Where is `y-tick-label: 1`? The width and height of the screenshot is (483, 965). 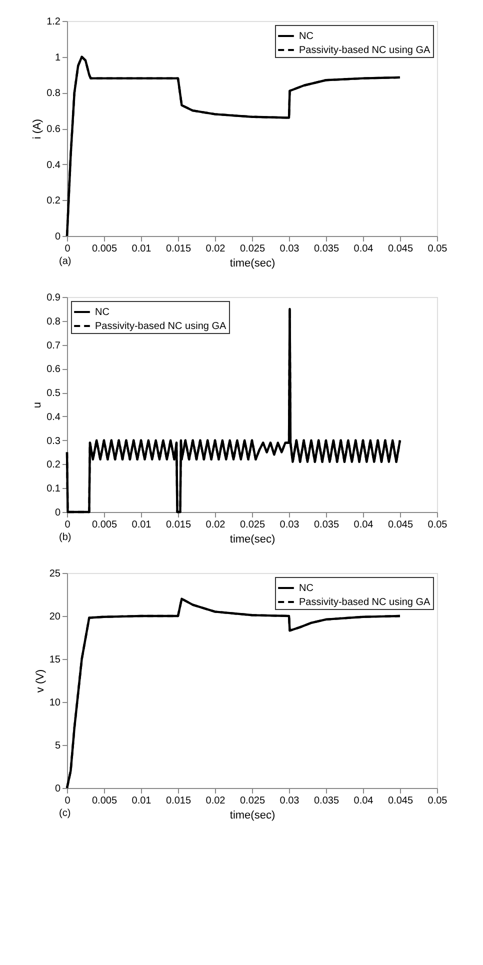 y-tick-label: 1 is located at coordinates (57, 58).